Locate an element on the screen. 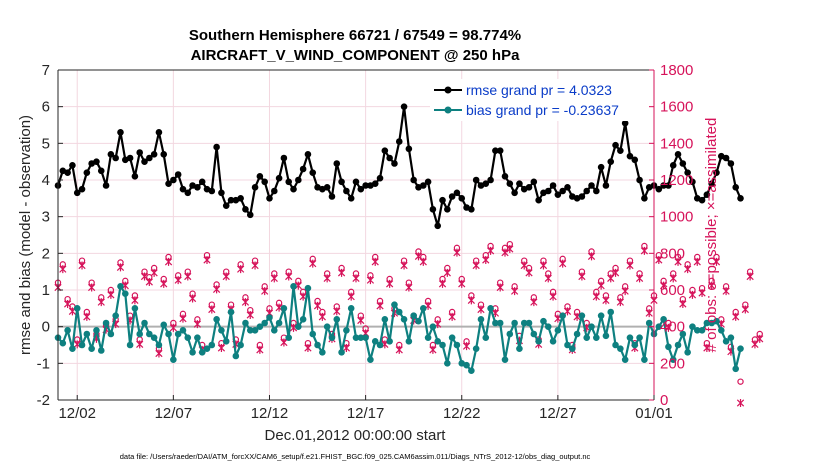 This screenshot has height=470, width=830. y-right-tick-label: 1400 is located at coordinates (676, 143).